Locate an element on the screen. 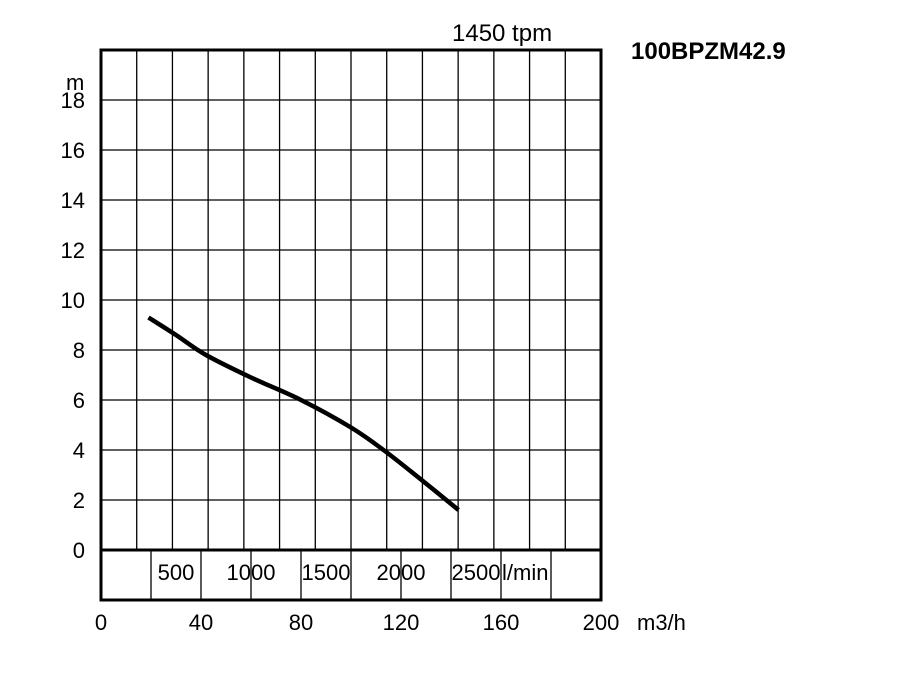  y-tick-label: 14 is located at coordinates (73, 200).